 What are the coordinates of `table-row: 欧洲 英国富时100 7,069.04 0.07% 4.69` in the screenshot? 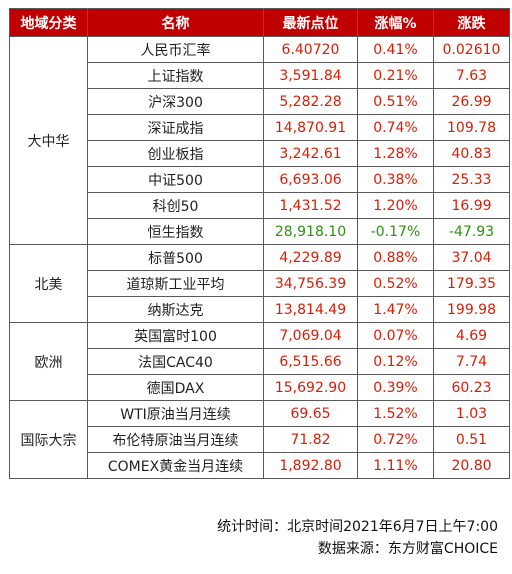 It's located at (259, 361).